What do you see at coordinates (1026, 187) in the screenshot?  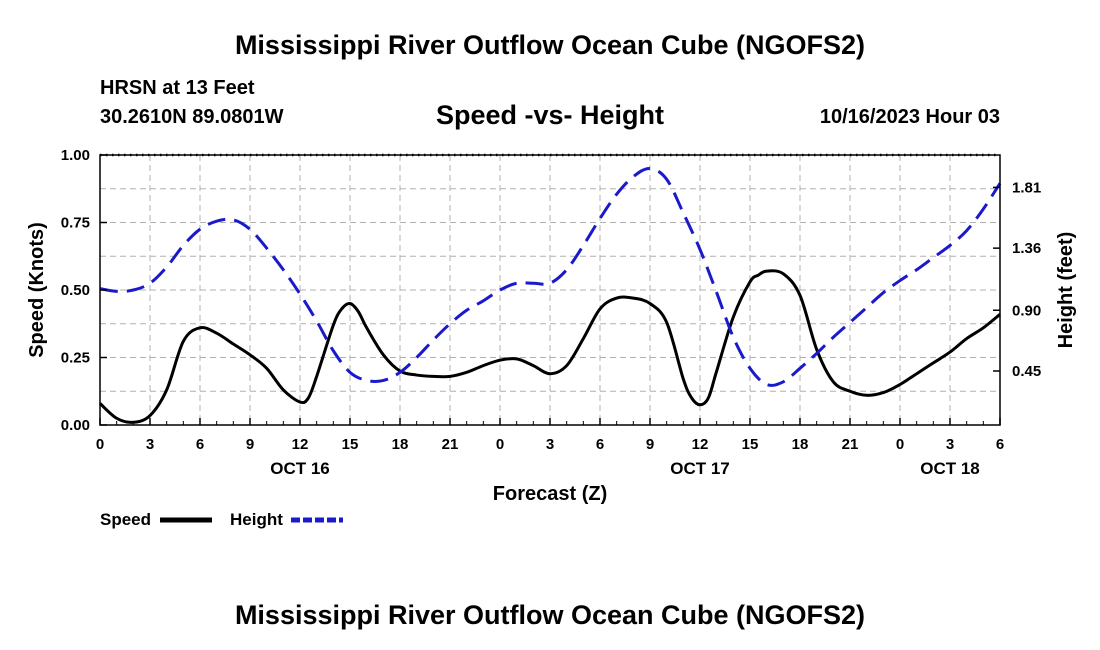 I see `y2-tick-label: 1.81` at bounding box center [1026, 187].